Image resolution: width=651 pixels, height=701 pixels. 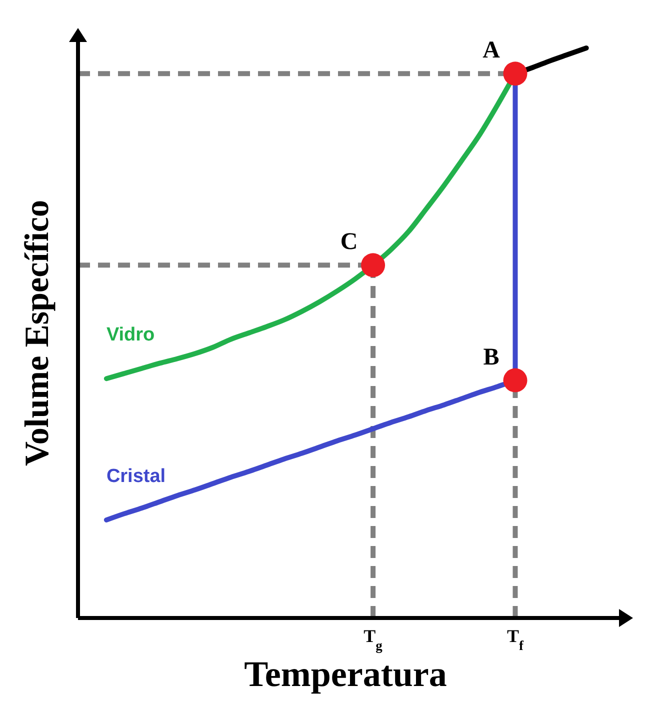 I want to click on x-tick-label: T$_{f}$, so click(x=515, y=639).